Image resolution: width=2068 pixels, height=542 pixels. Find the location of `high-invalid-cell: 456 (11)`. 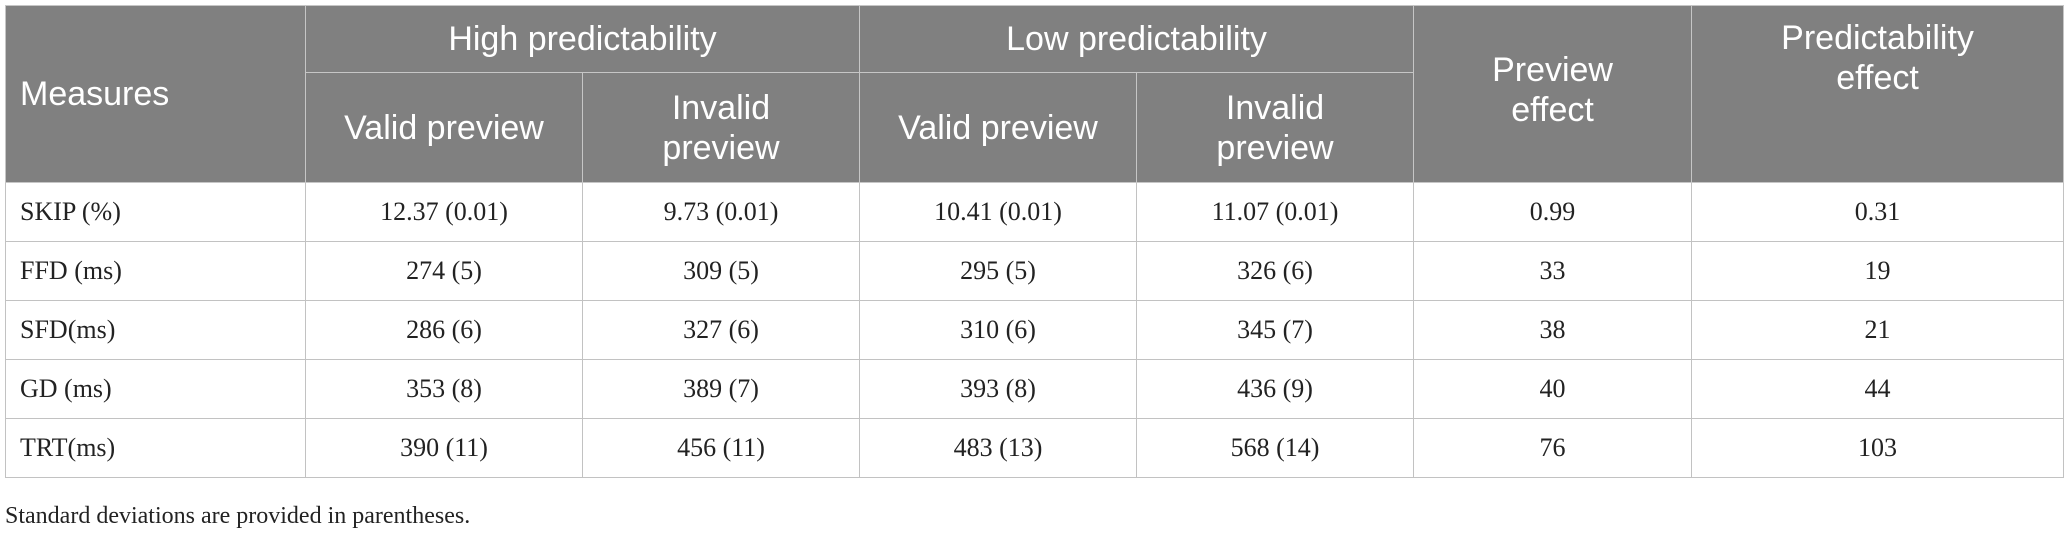

high-invalid-cell: 456 (11) is located at coordinates (721, 448).